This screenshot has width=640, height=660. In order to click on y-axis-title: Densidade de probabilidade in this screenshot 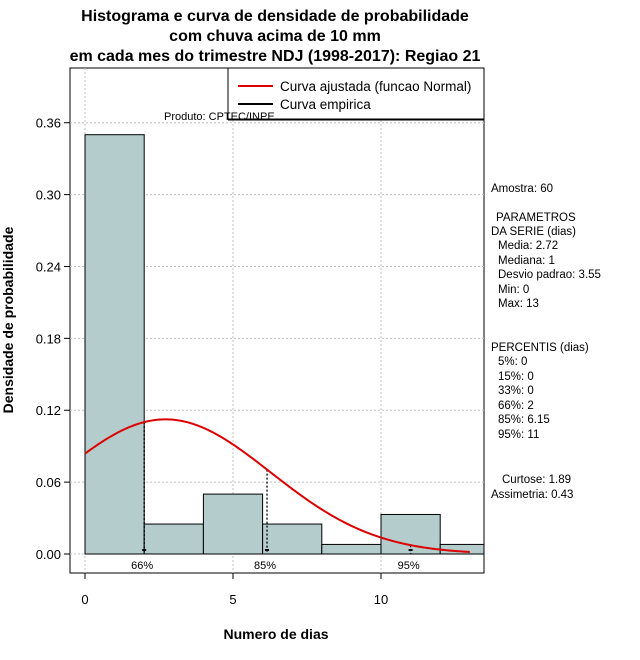, I will do `click(8, 319)`.